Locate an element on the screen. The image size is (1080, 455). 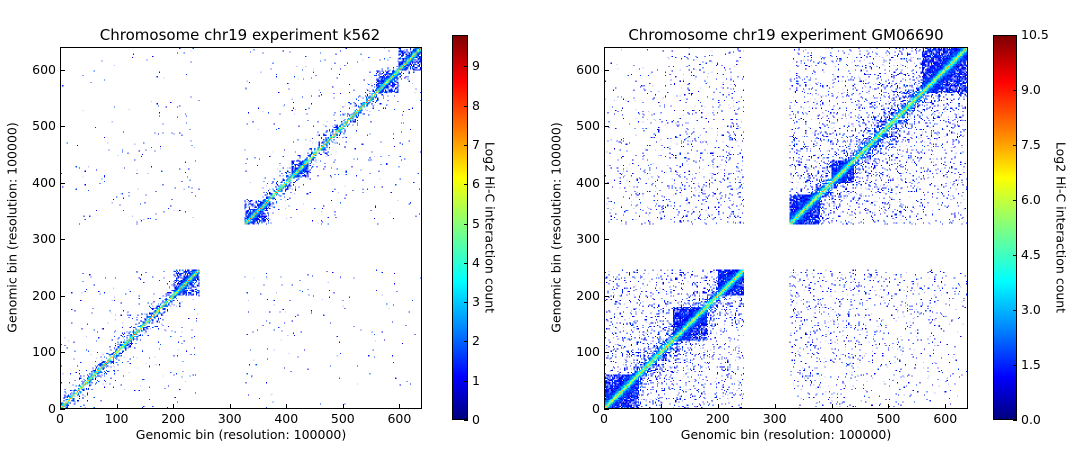
colorbar-tick-label: 0 is located at coordinates (476, 419).